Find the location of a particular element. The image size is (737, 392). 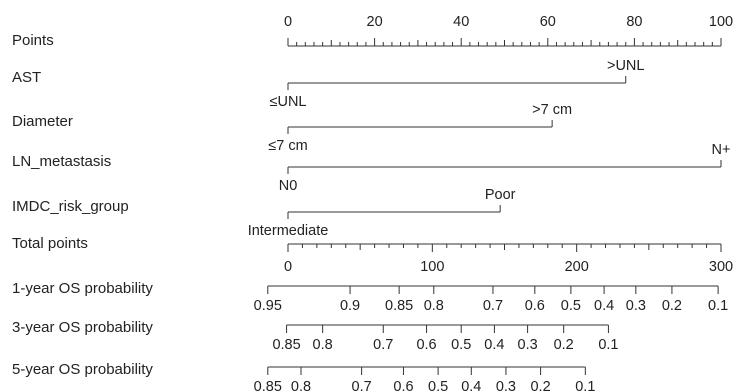

1-year-os-probability-tick-label: 0.4 is located at coordinates (604, 306).